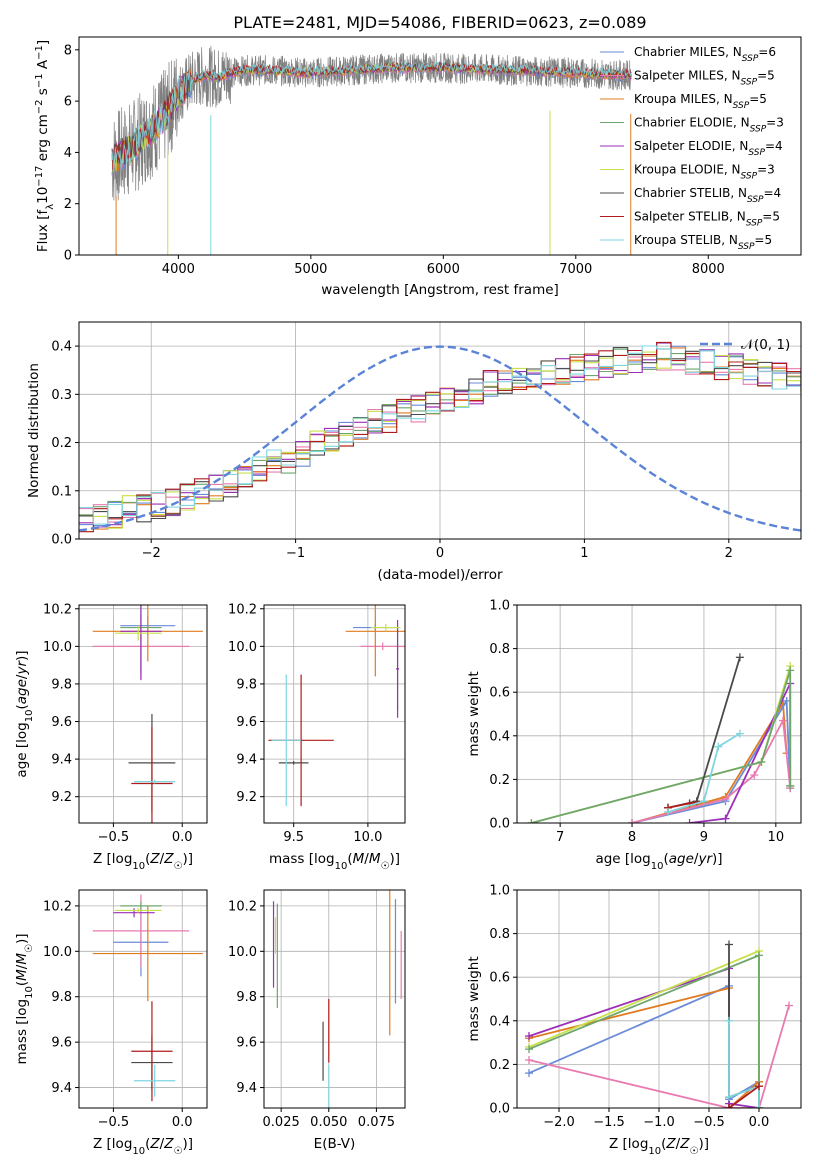 Image resolution: width=819 pixels, height=1170 pixels. I want to click on legend-text: Kroupa STELIB, N, so click(686, 240).